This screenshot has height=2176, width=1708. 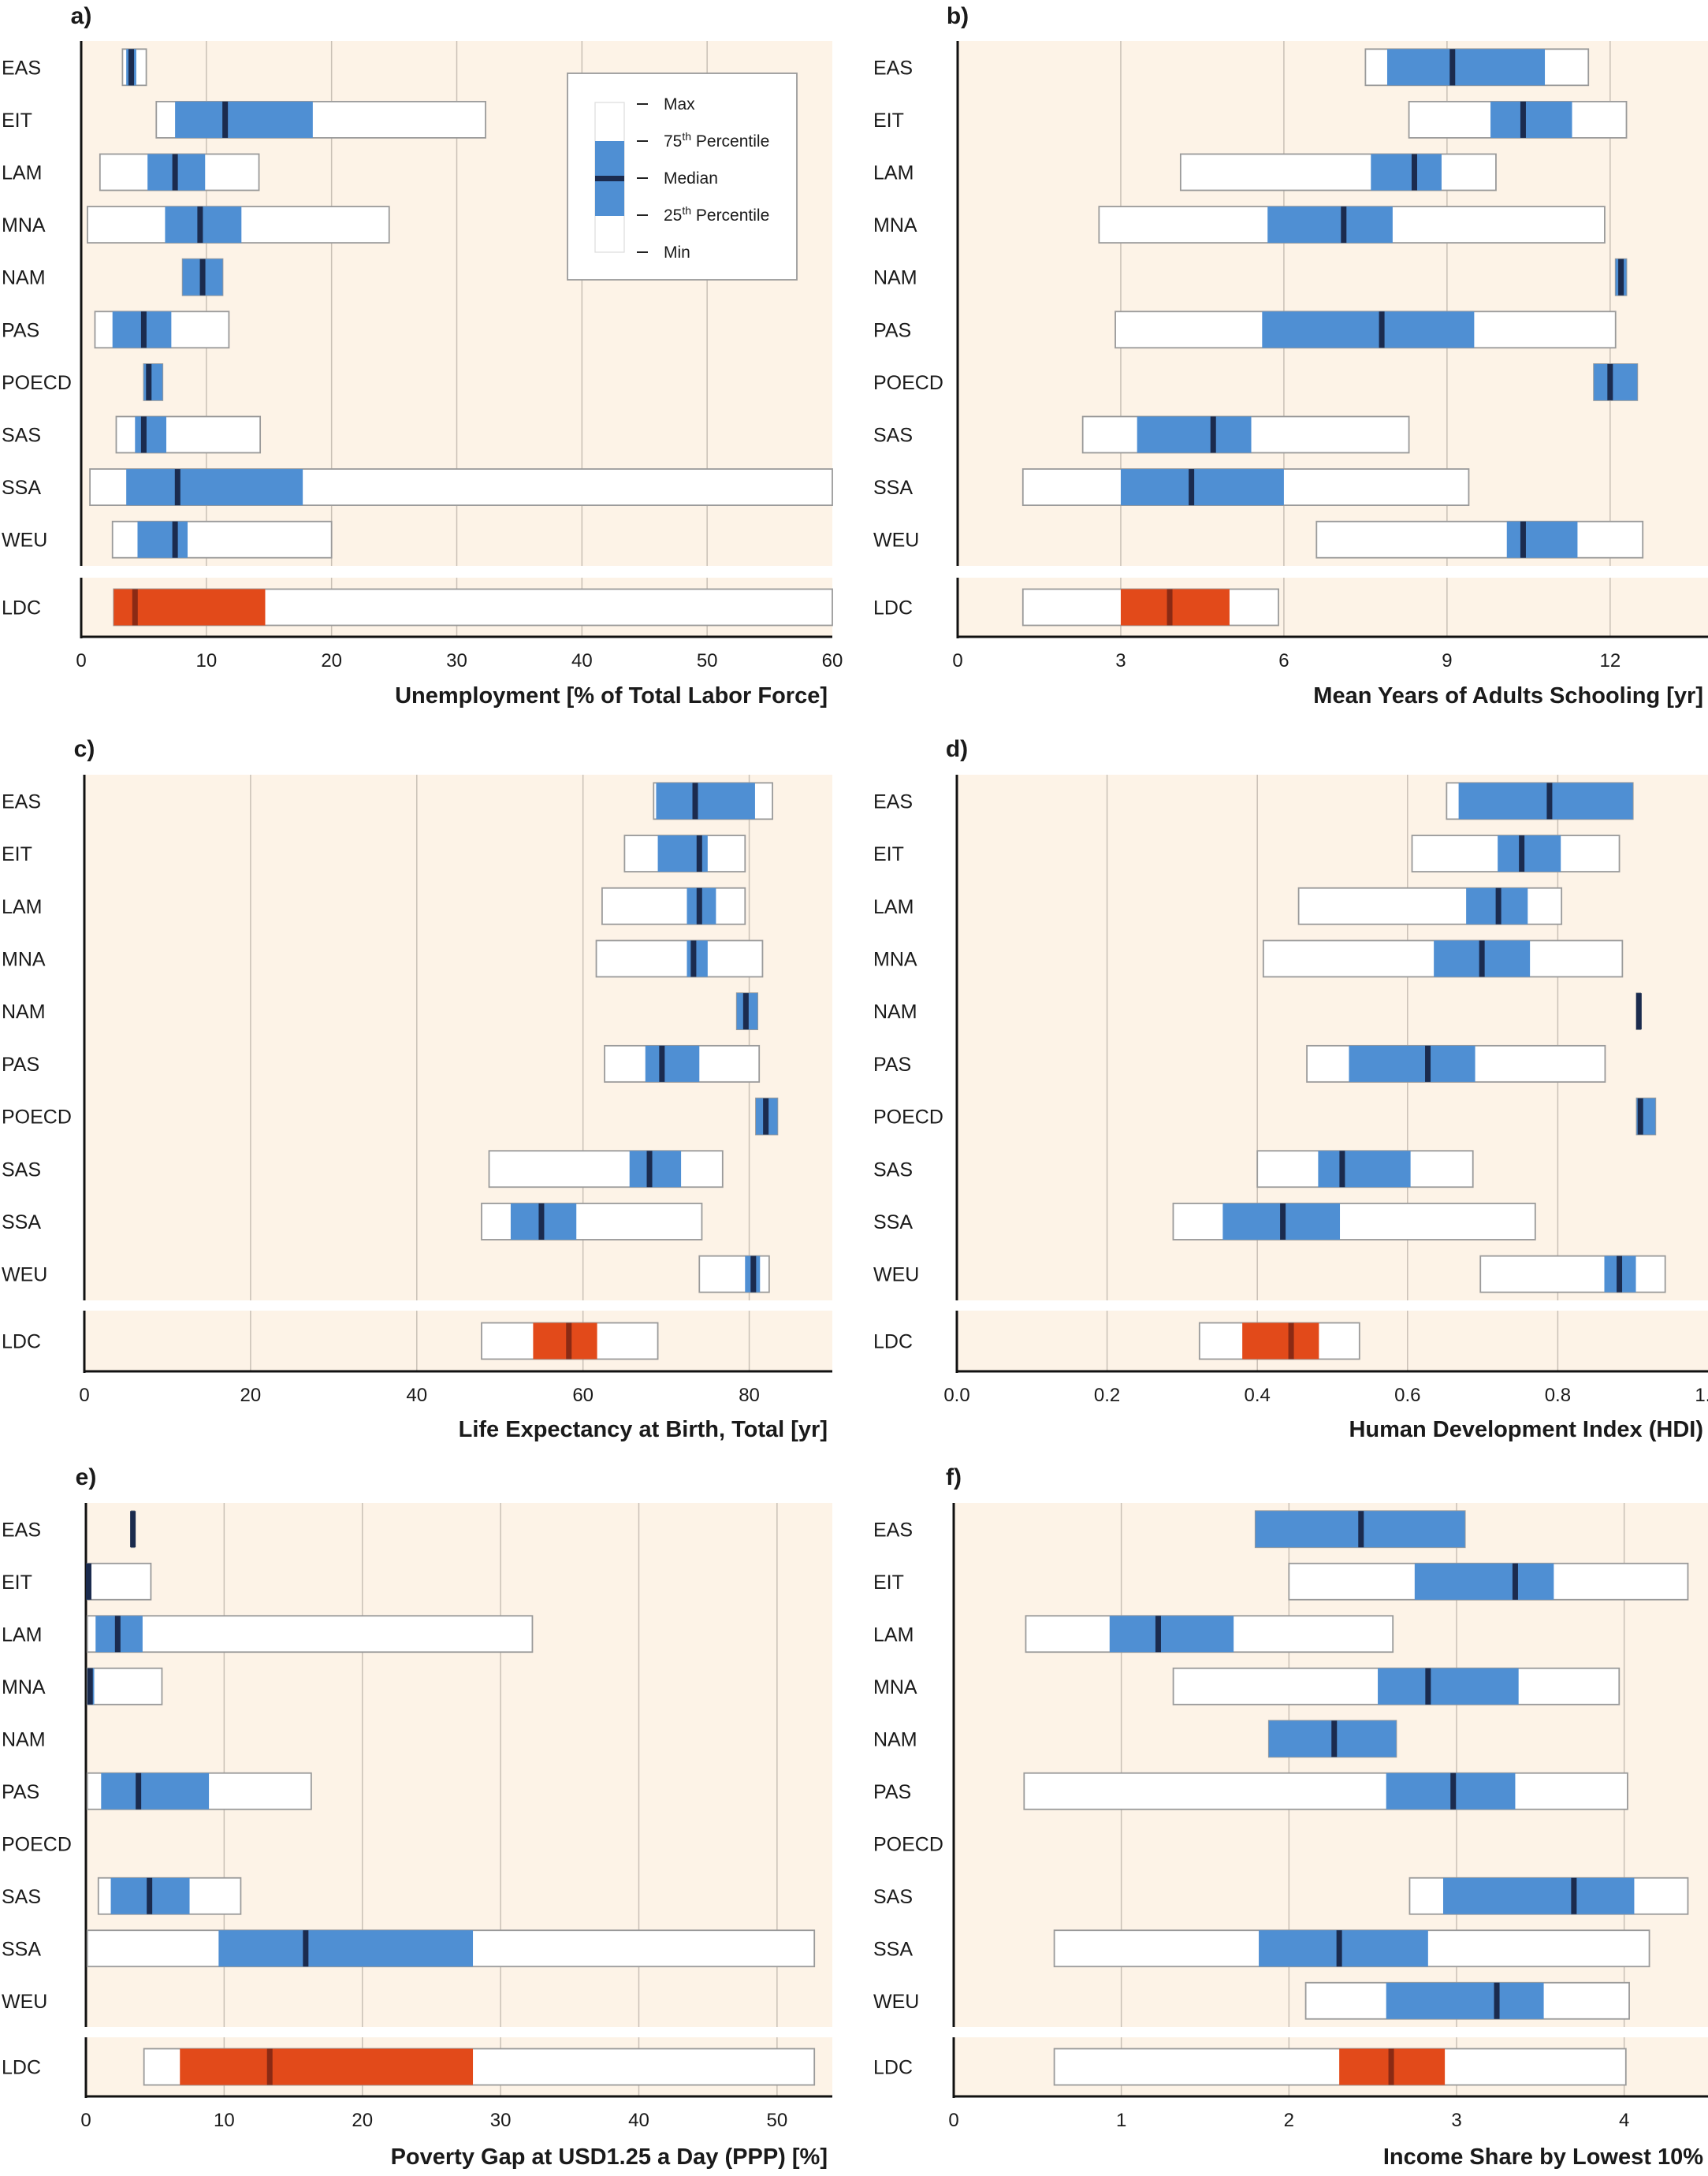 I want to click on x-tick-label: 10, so click(x=224, y=2120).